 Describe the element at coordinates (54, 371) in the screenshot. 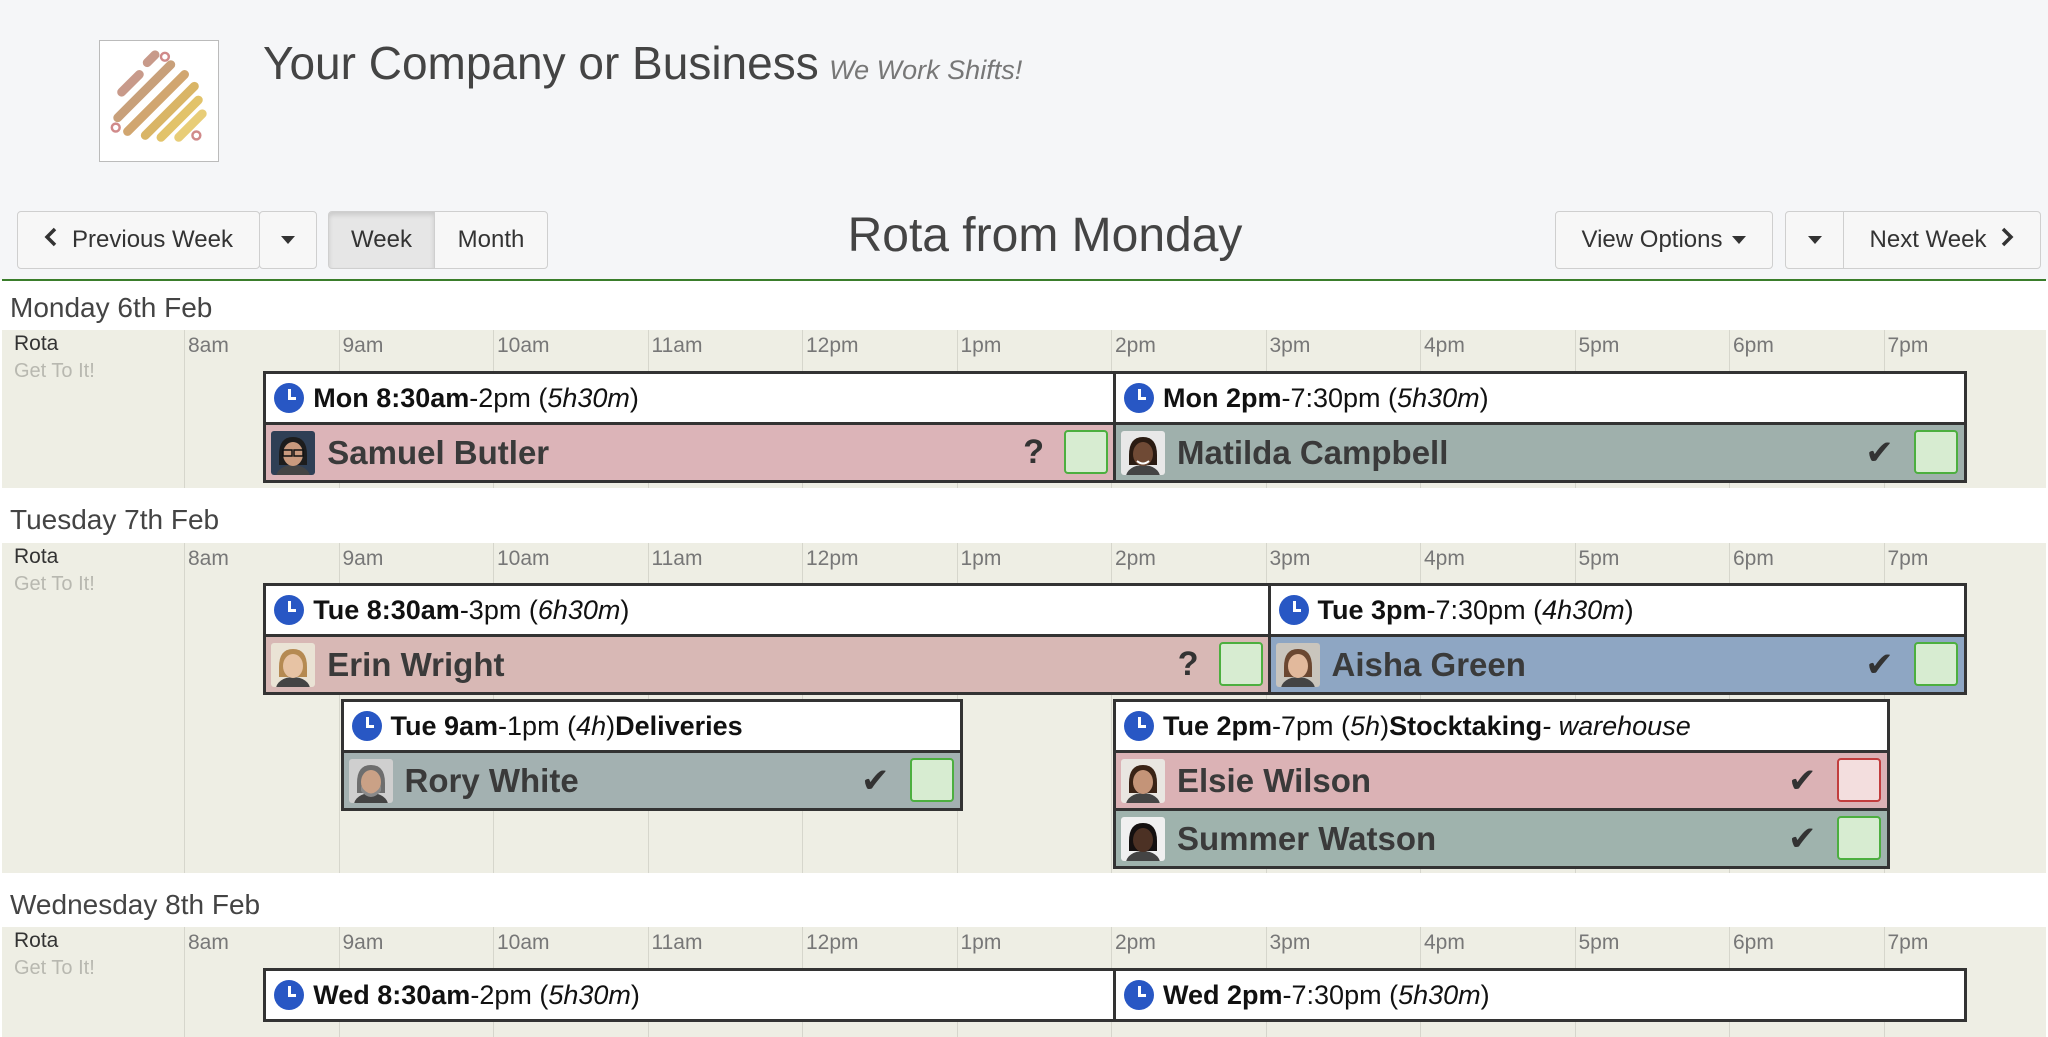

I see `rota-subtitle: Get To It!` at that location.